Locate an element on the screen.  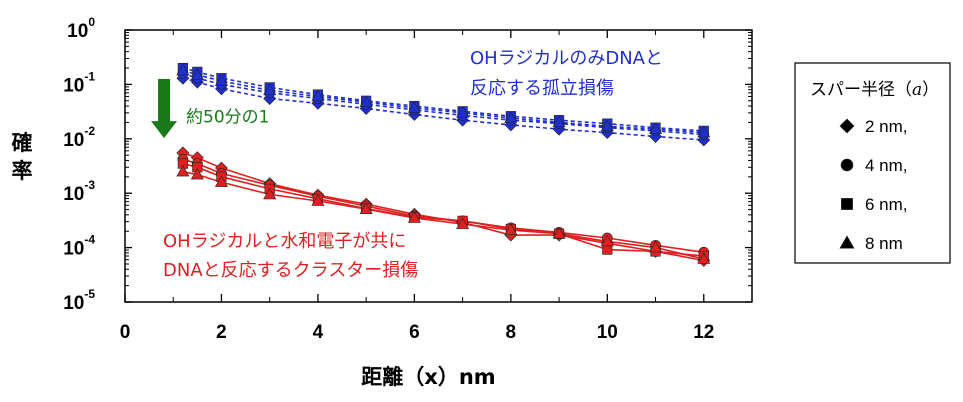
data-point-1-square is located at coordinates (607, 249).